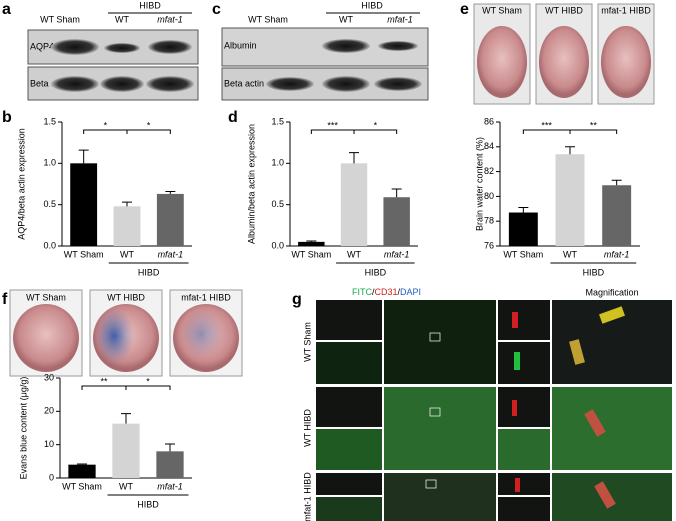  Describe the element at coordinates (49, 121) in the screenshot. I see `y-tick-label: 1.5` at that location.